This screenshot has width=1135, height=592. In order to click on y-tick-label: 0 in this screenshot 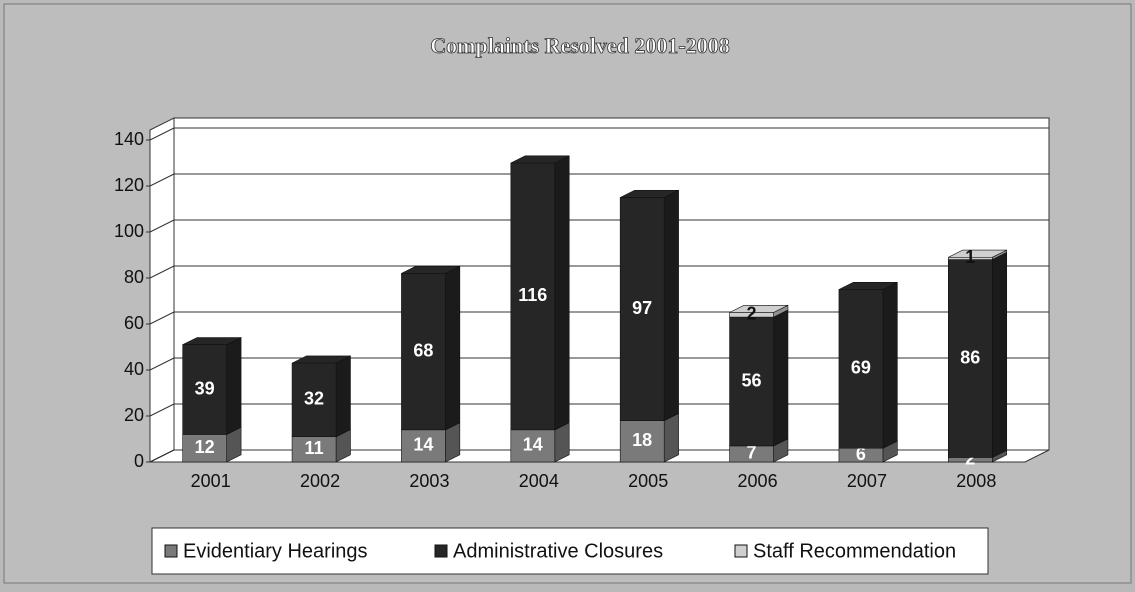, I will do `click(139, 461)`.